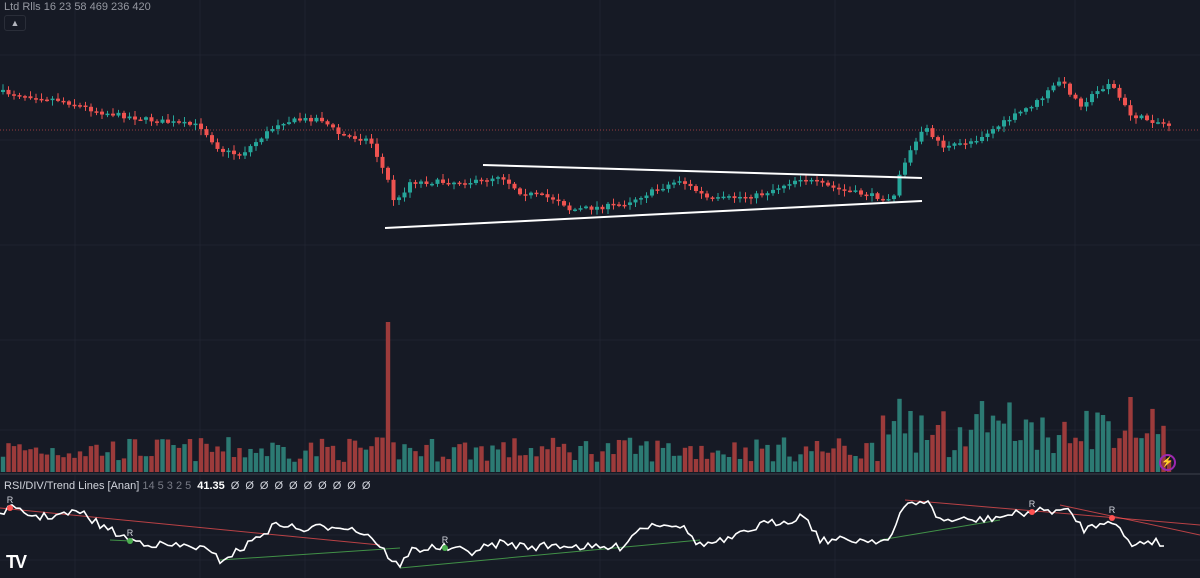 This screenshot has height=578, width=1200. I want to click on collapse-legend-button: ▲, so click(15, 23).